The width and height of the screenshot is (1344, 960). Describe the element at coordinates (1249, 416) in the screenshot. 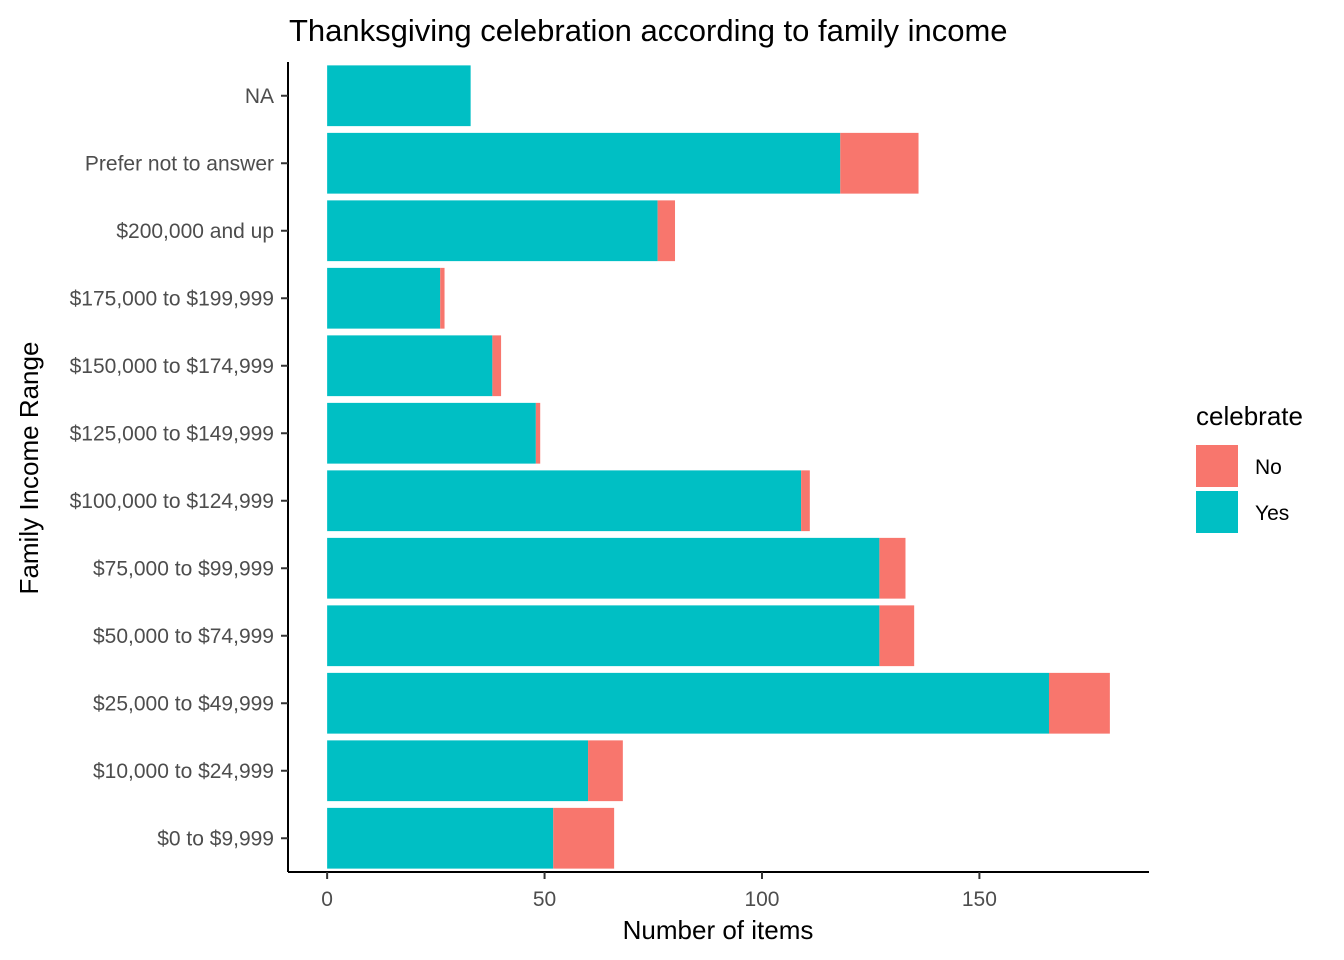

I see `legend-title: celebrate` at that location.